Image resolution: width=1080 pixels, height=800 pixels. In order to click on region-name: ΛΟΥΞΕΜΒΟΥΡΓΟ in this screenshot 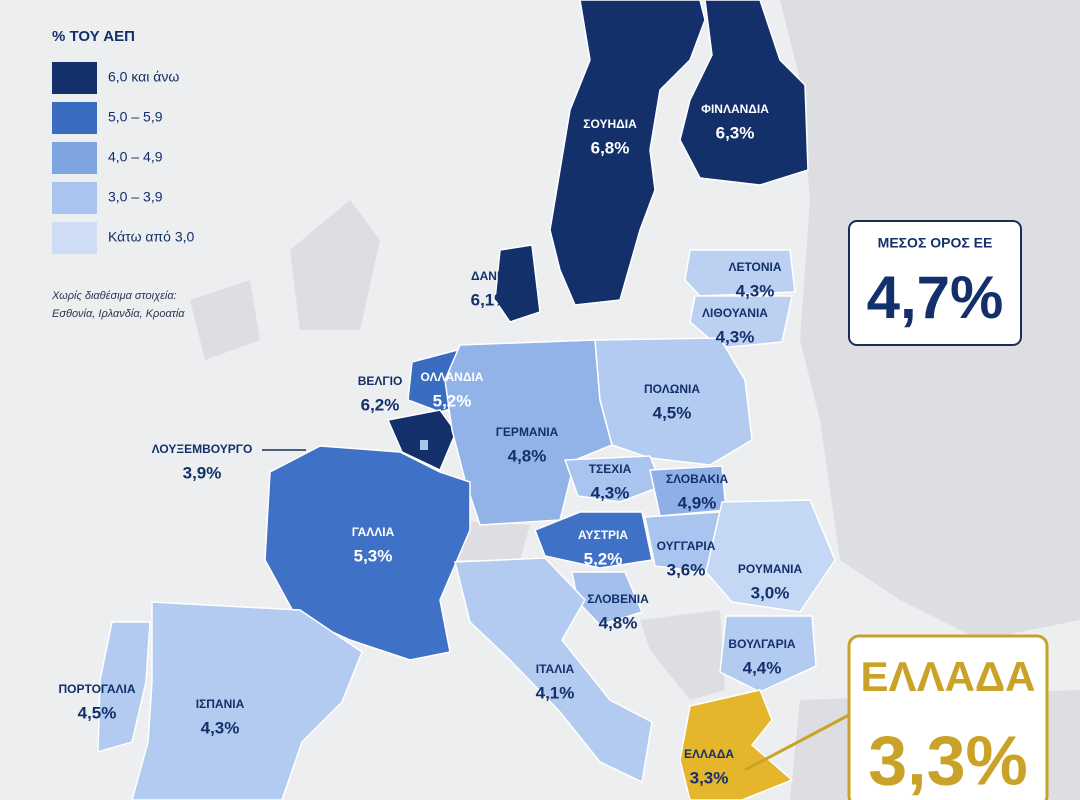, I will do `click(202, 449)`.